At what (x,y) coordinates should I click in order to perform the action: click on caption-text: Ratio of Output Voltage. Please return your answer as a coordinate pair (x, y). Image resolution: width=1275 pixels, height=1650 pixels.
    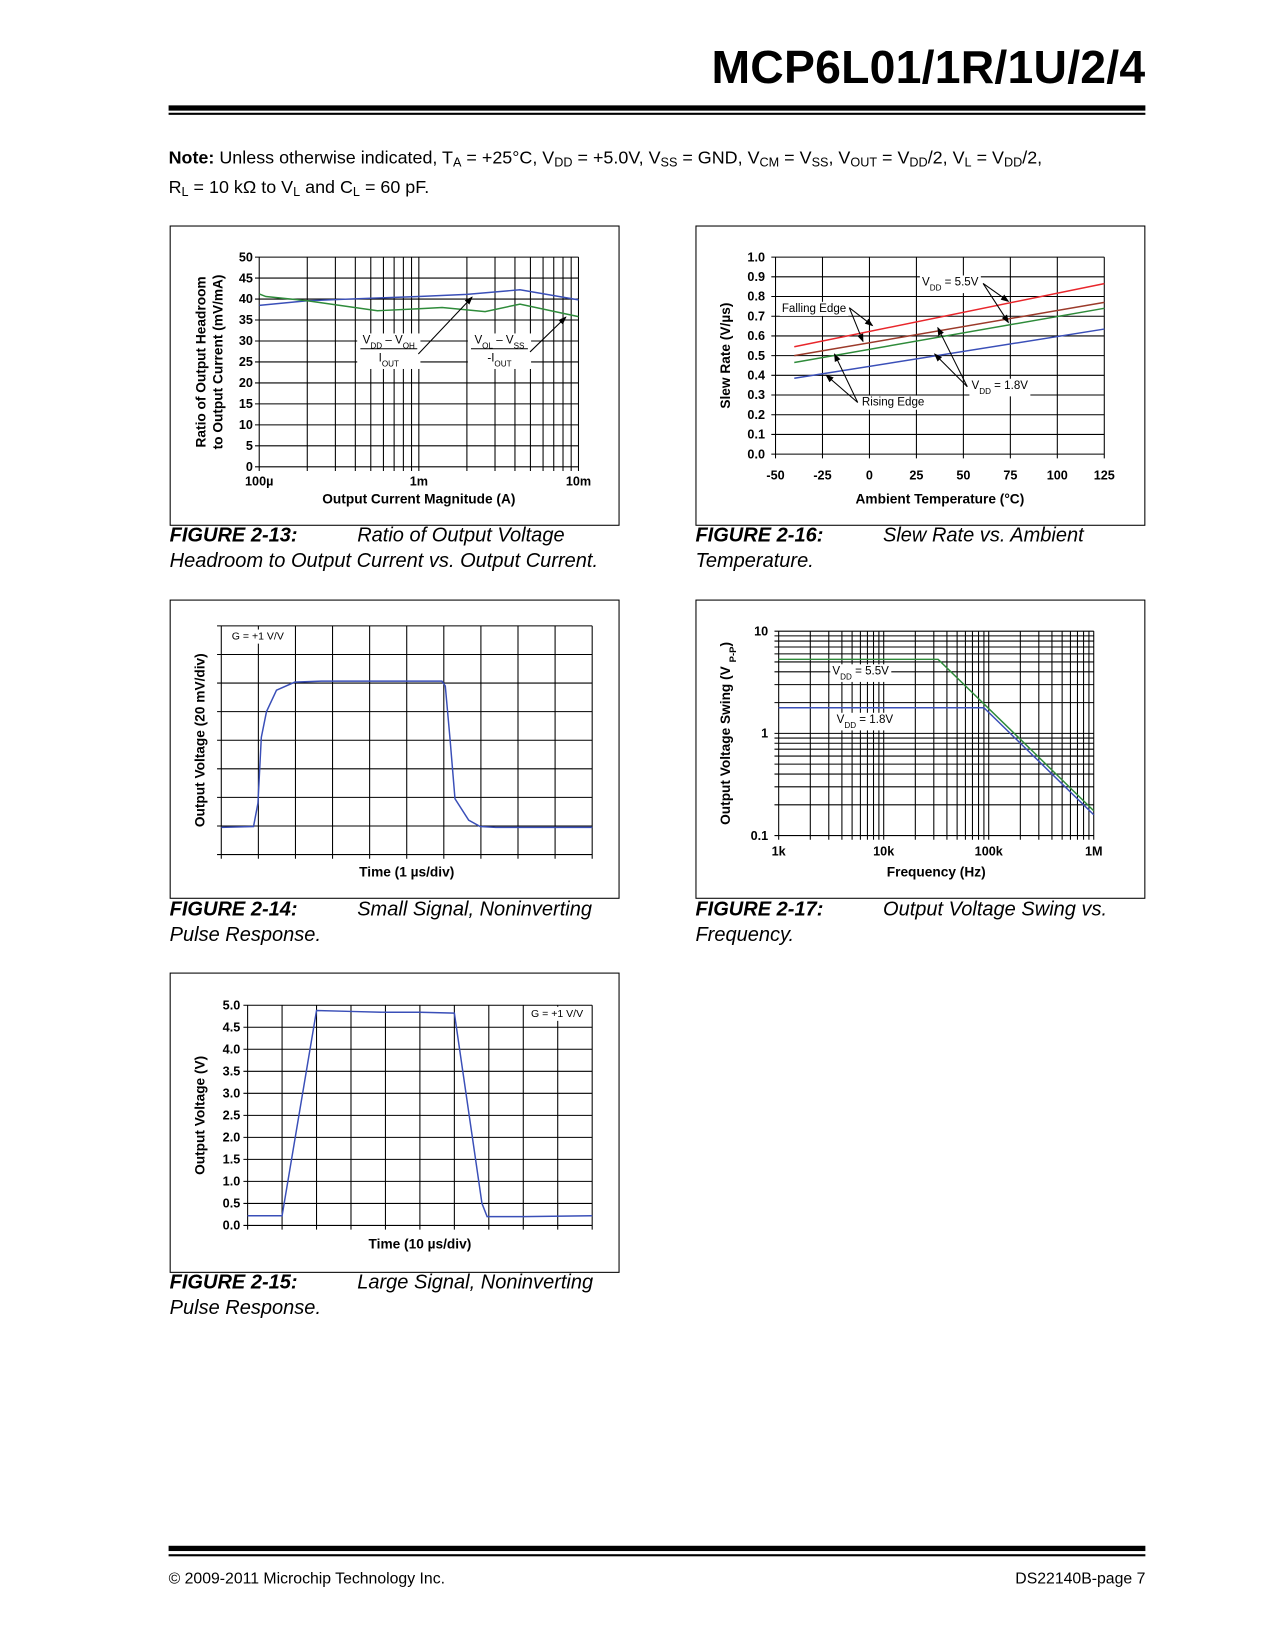
    Looking at the image, I should click on (461, 535).